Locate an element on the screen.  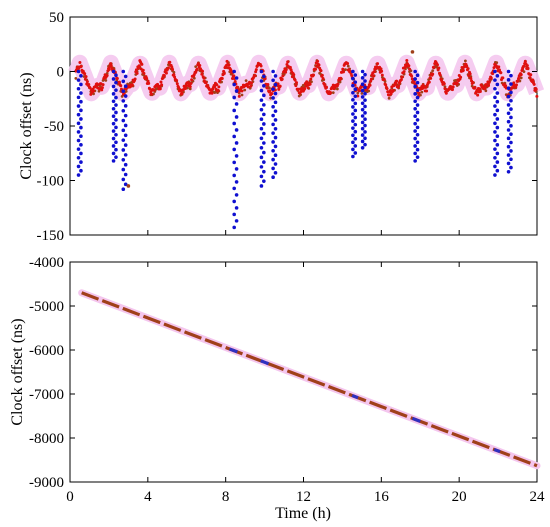
bottom-y-tick-label: -8000 is located at coordinates (46, 439).